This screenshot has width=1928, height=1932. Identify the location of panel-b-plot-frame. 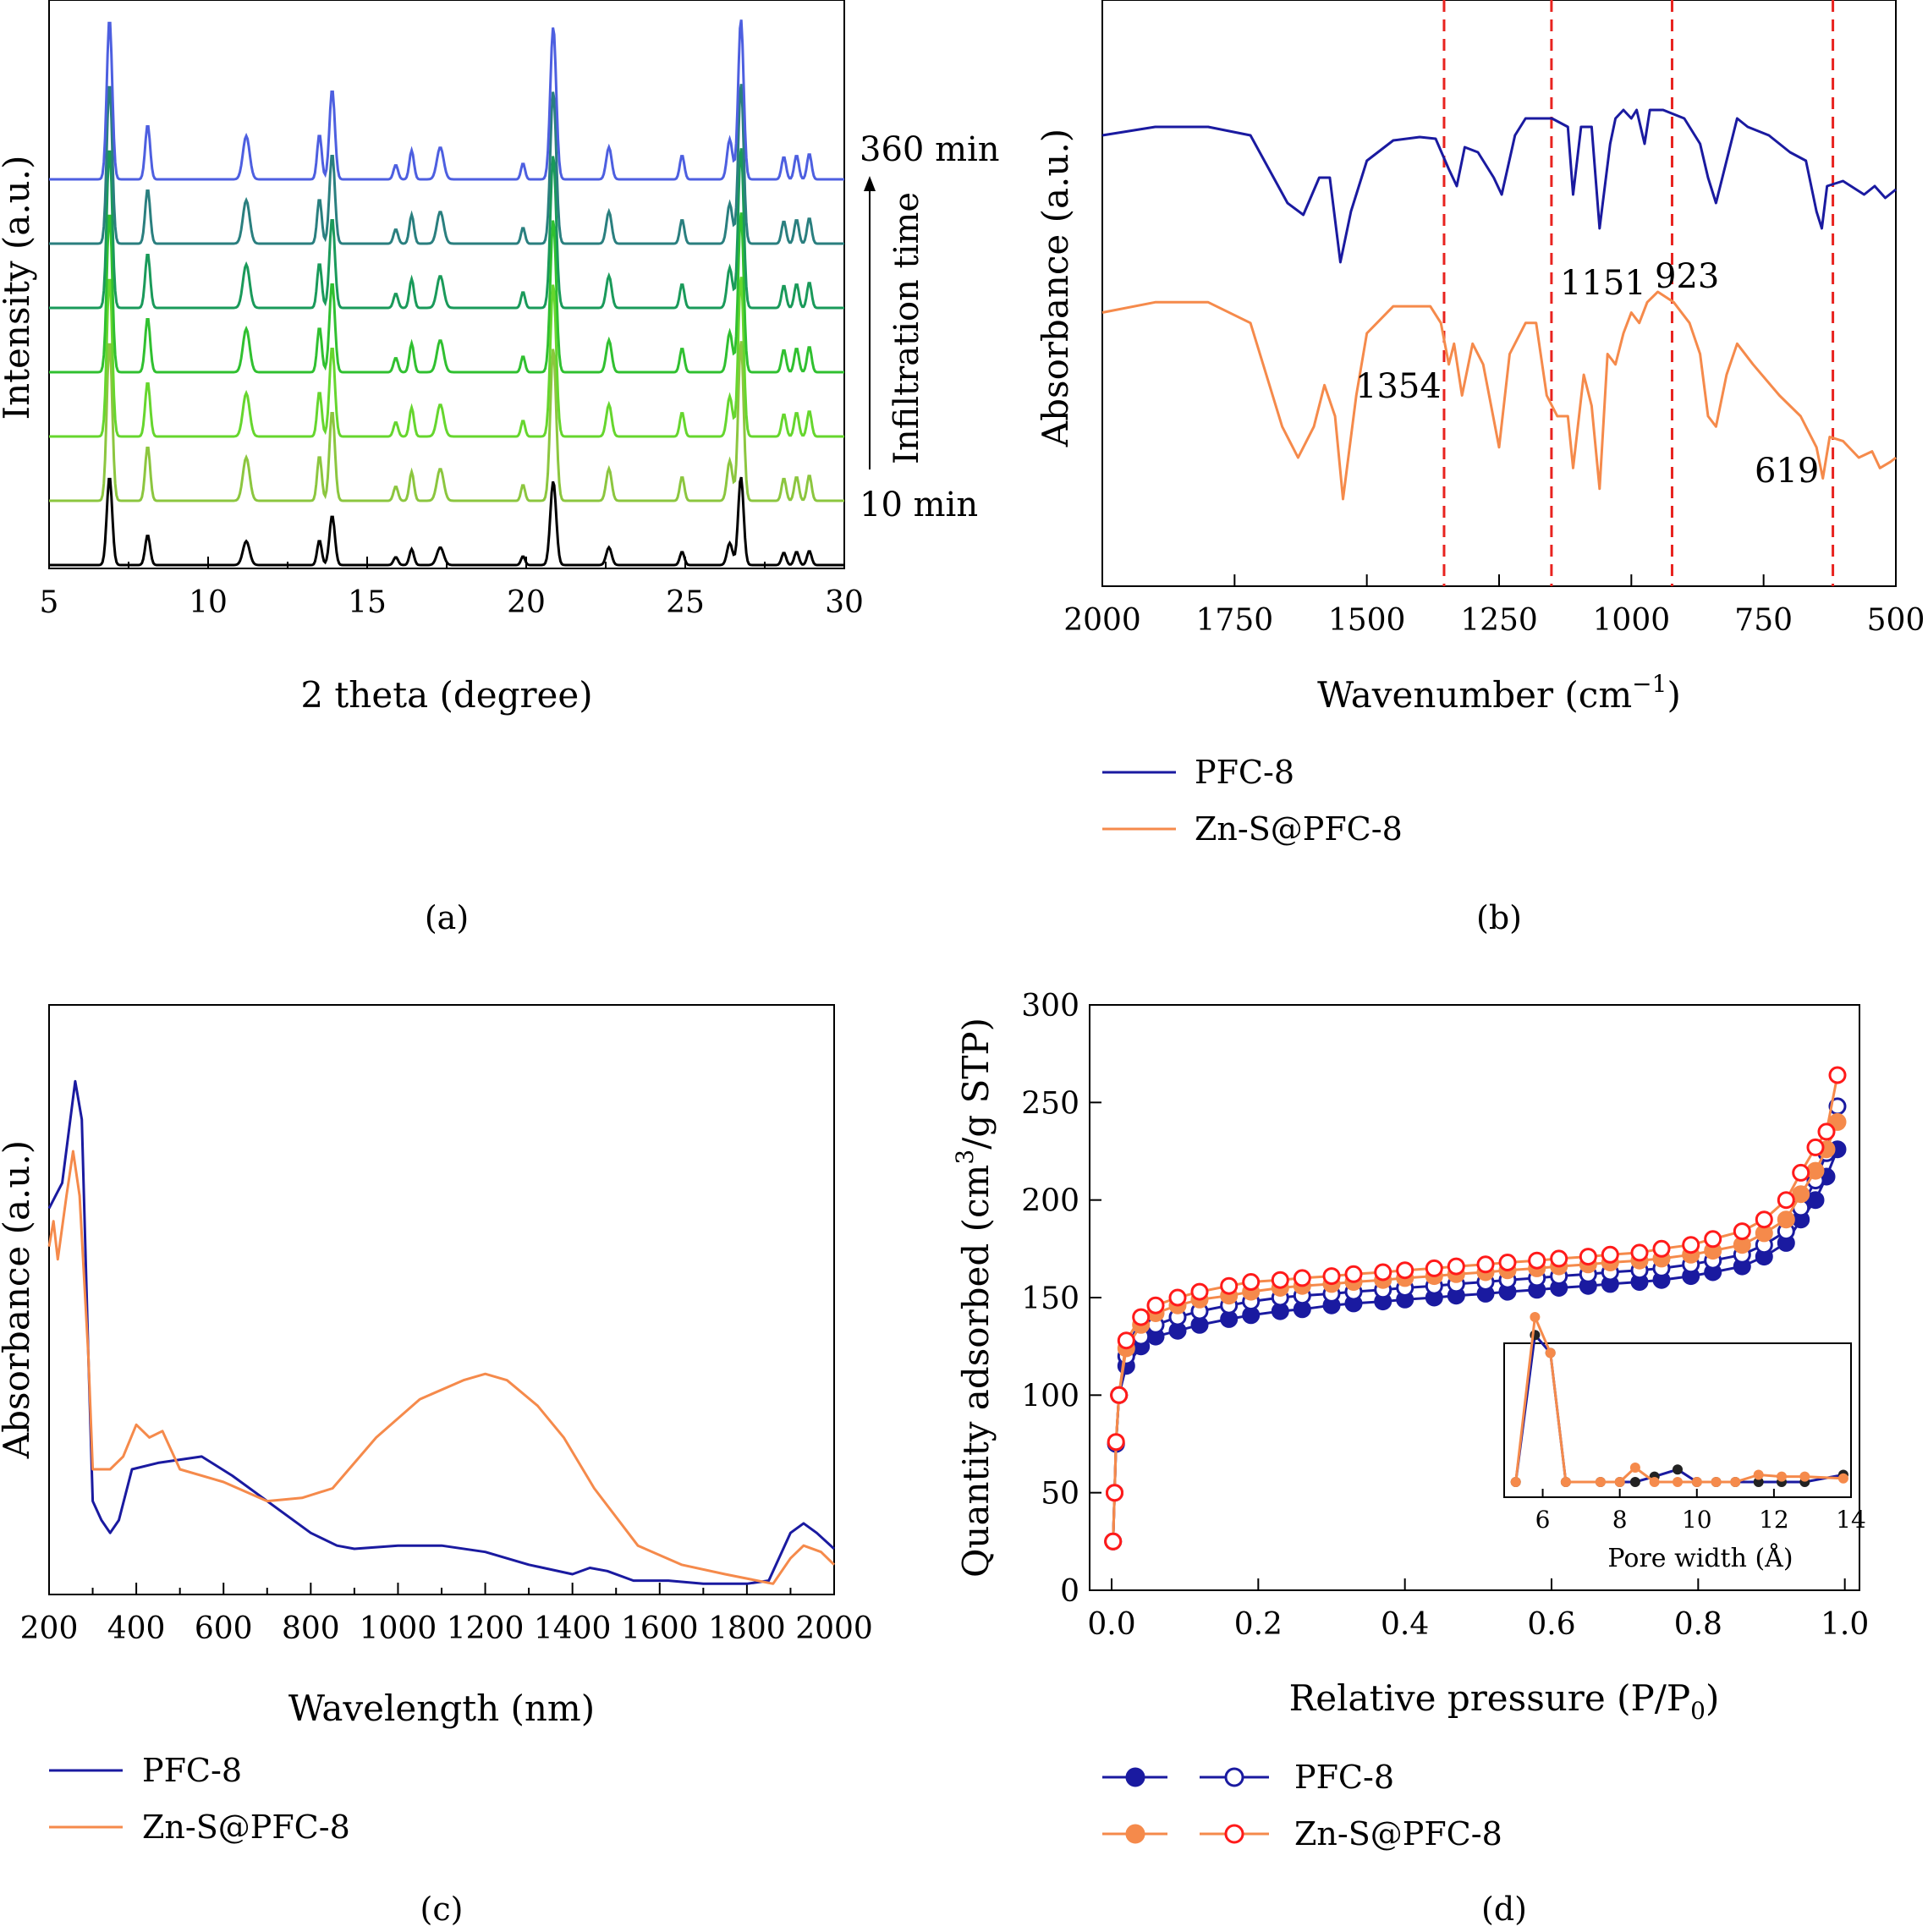
(1499, 294).